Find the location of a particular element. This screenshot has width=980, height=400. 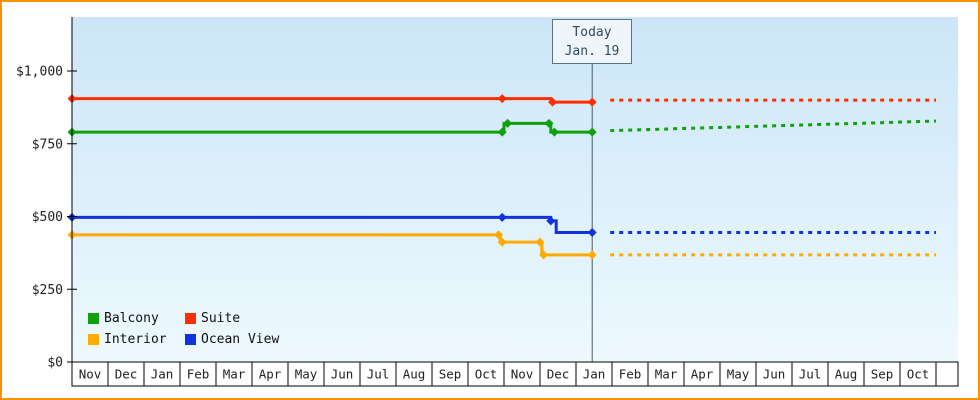

price-history-line is located at coordinates (332, 245).